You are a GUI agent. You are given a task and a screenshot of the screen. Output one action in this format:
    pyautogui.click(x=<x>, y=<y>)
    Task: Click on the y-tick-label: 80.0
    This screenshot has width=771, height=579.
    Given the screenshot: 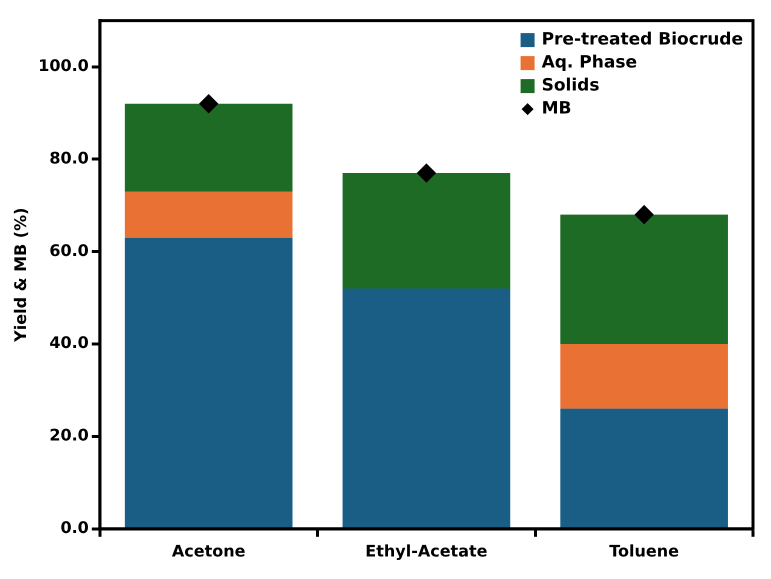 What is the action you would take?
    pyautogui.click(x=69, y=158)
    